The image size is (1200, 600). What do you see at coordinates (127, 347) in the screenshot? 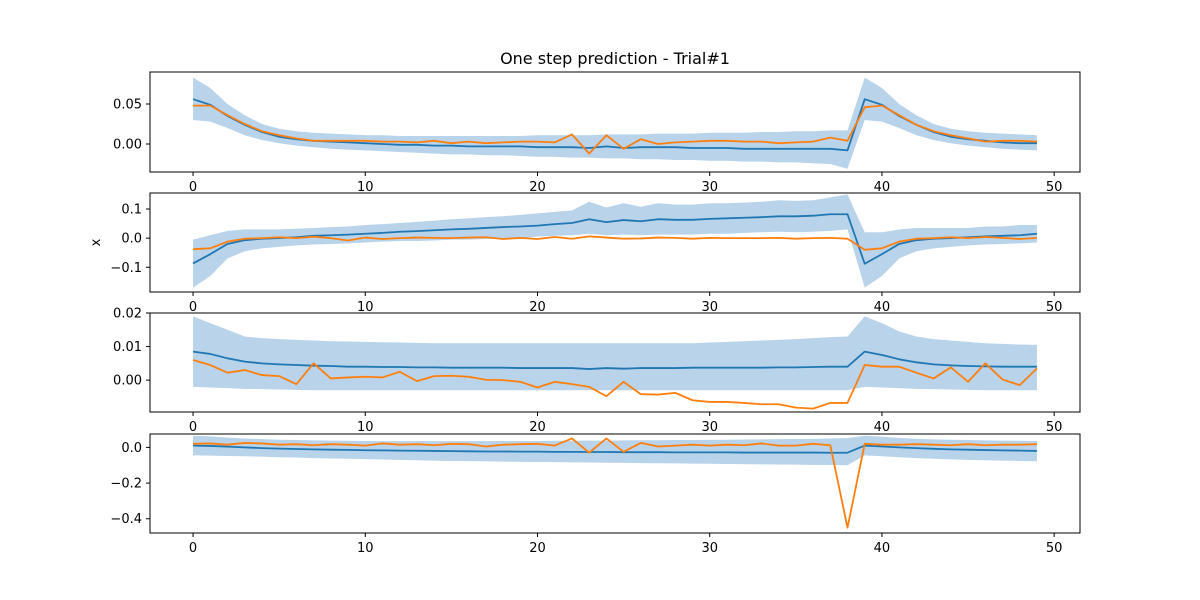
I see `y-tick-label: 0.01` at bounding box center [127, 347].